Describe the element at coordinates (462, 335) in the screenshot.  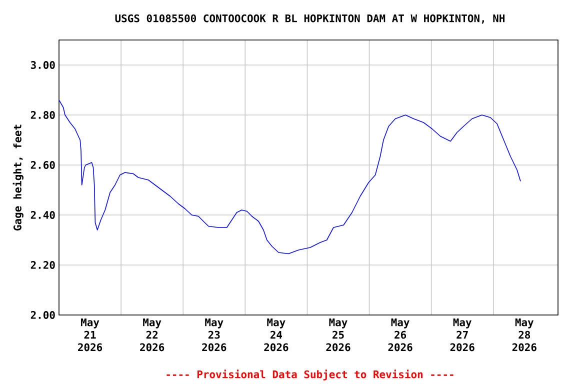
I see `x-tick-label: May 27 2026` at that location.